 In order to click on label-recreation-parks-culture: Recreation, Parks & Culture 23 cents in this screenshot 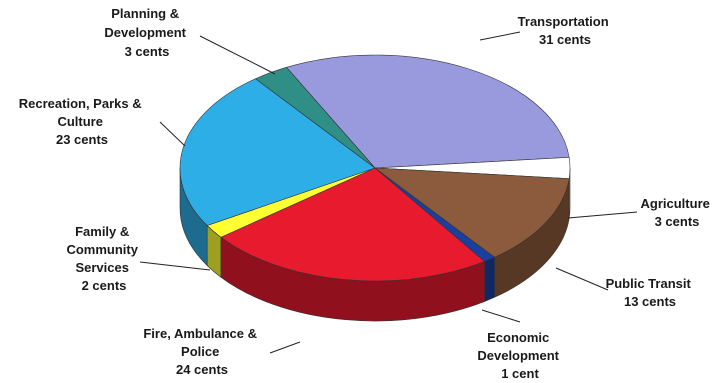, I will do `click(82, 121)`.